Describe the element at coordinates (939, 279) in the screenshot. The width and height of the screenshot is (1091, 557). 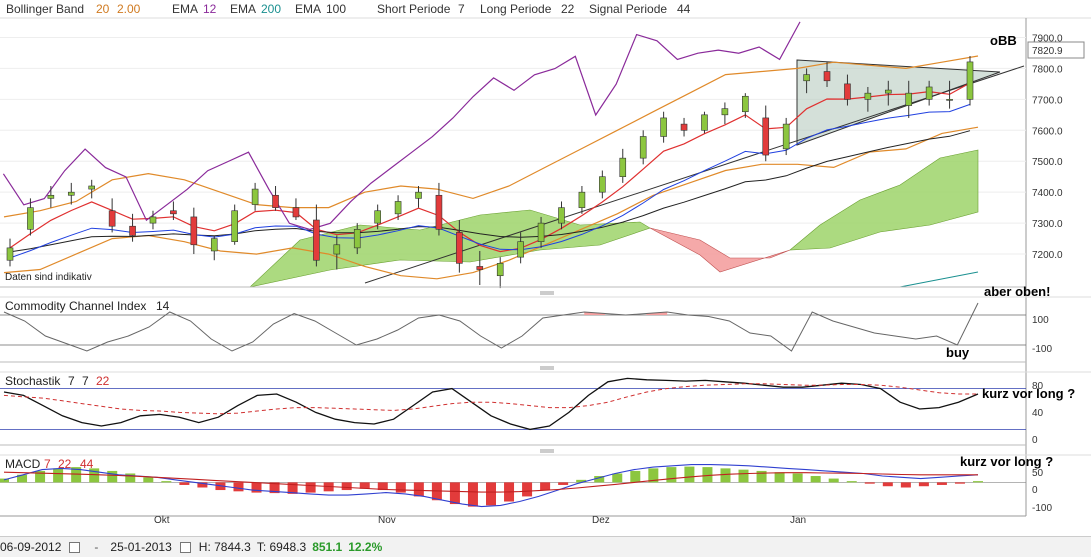
I see `ema200-line` at that location.